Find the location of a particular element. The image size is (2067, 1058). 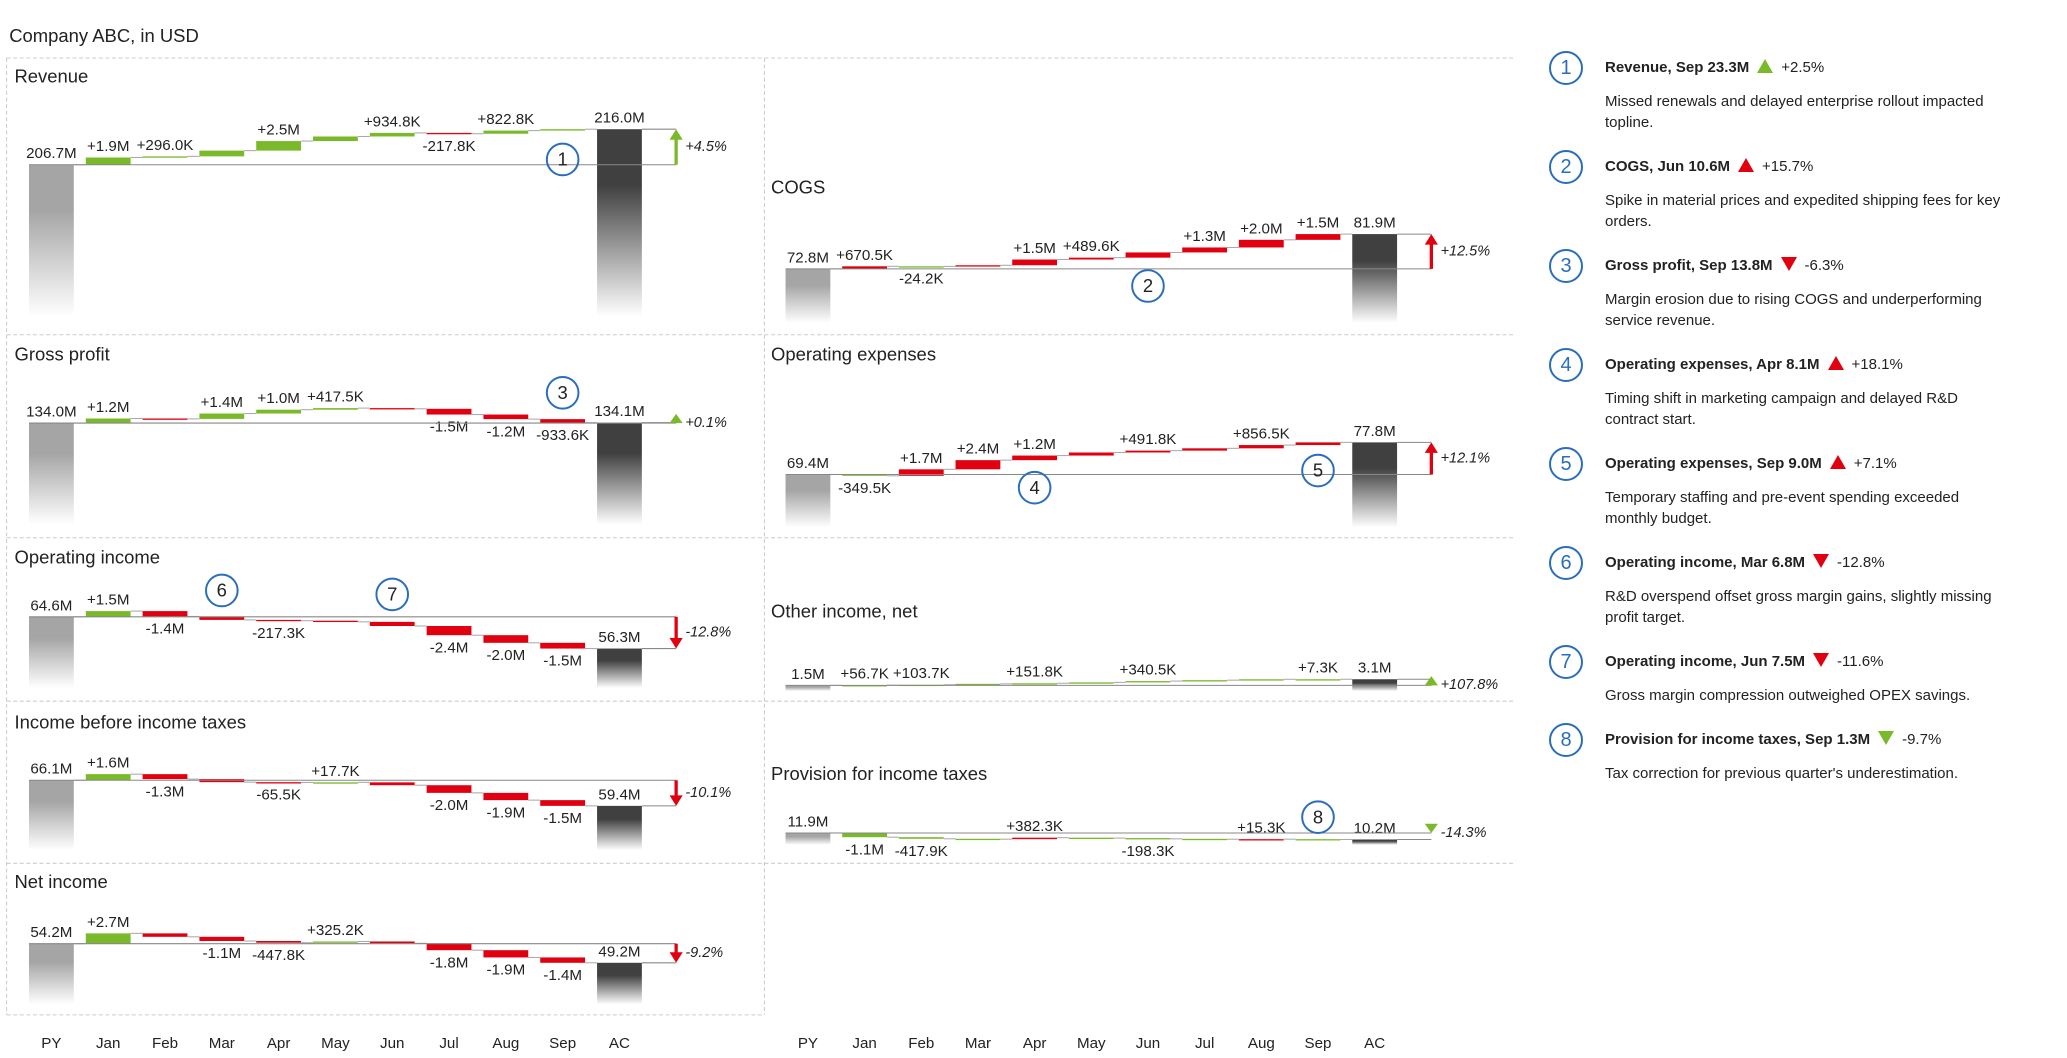

value-label: +1.9M is located at coordinates (108, 146).